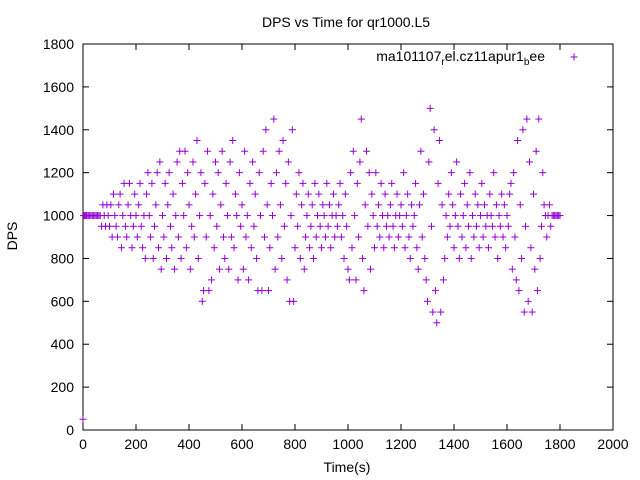 Image resolution: width=640 pixels, height=480 pixels. I want to click on x-tick-label: 400, so click(189, 444).